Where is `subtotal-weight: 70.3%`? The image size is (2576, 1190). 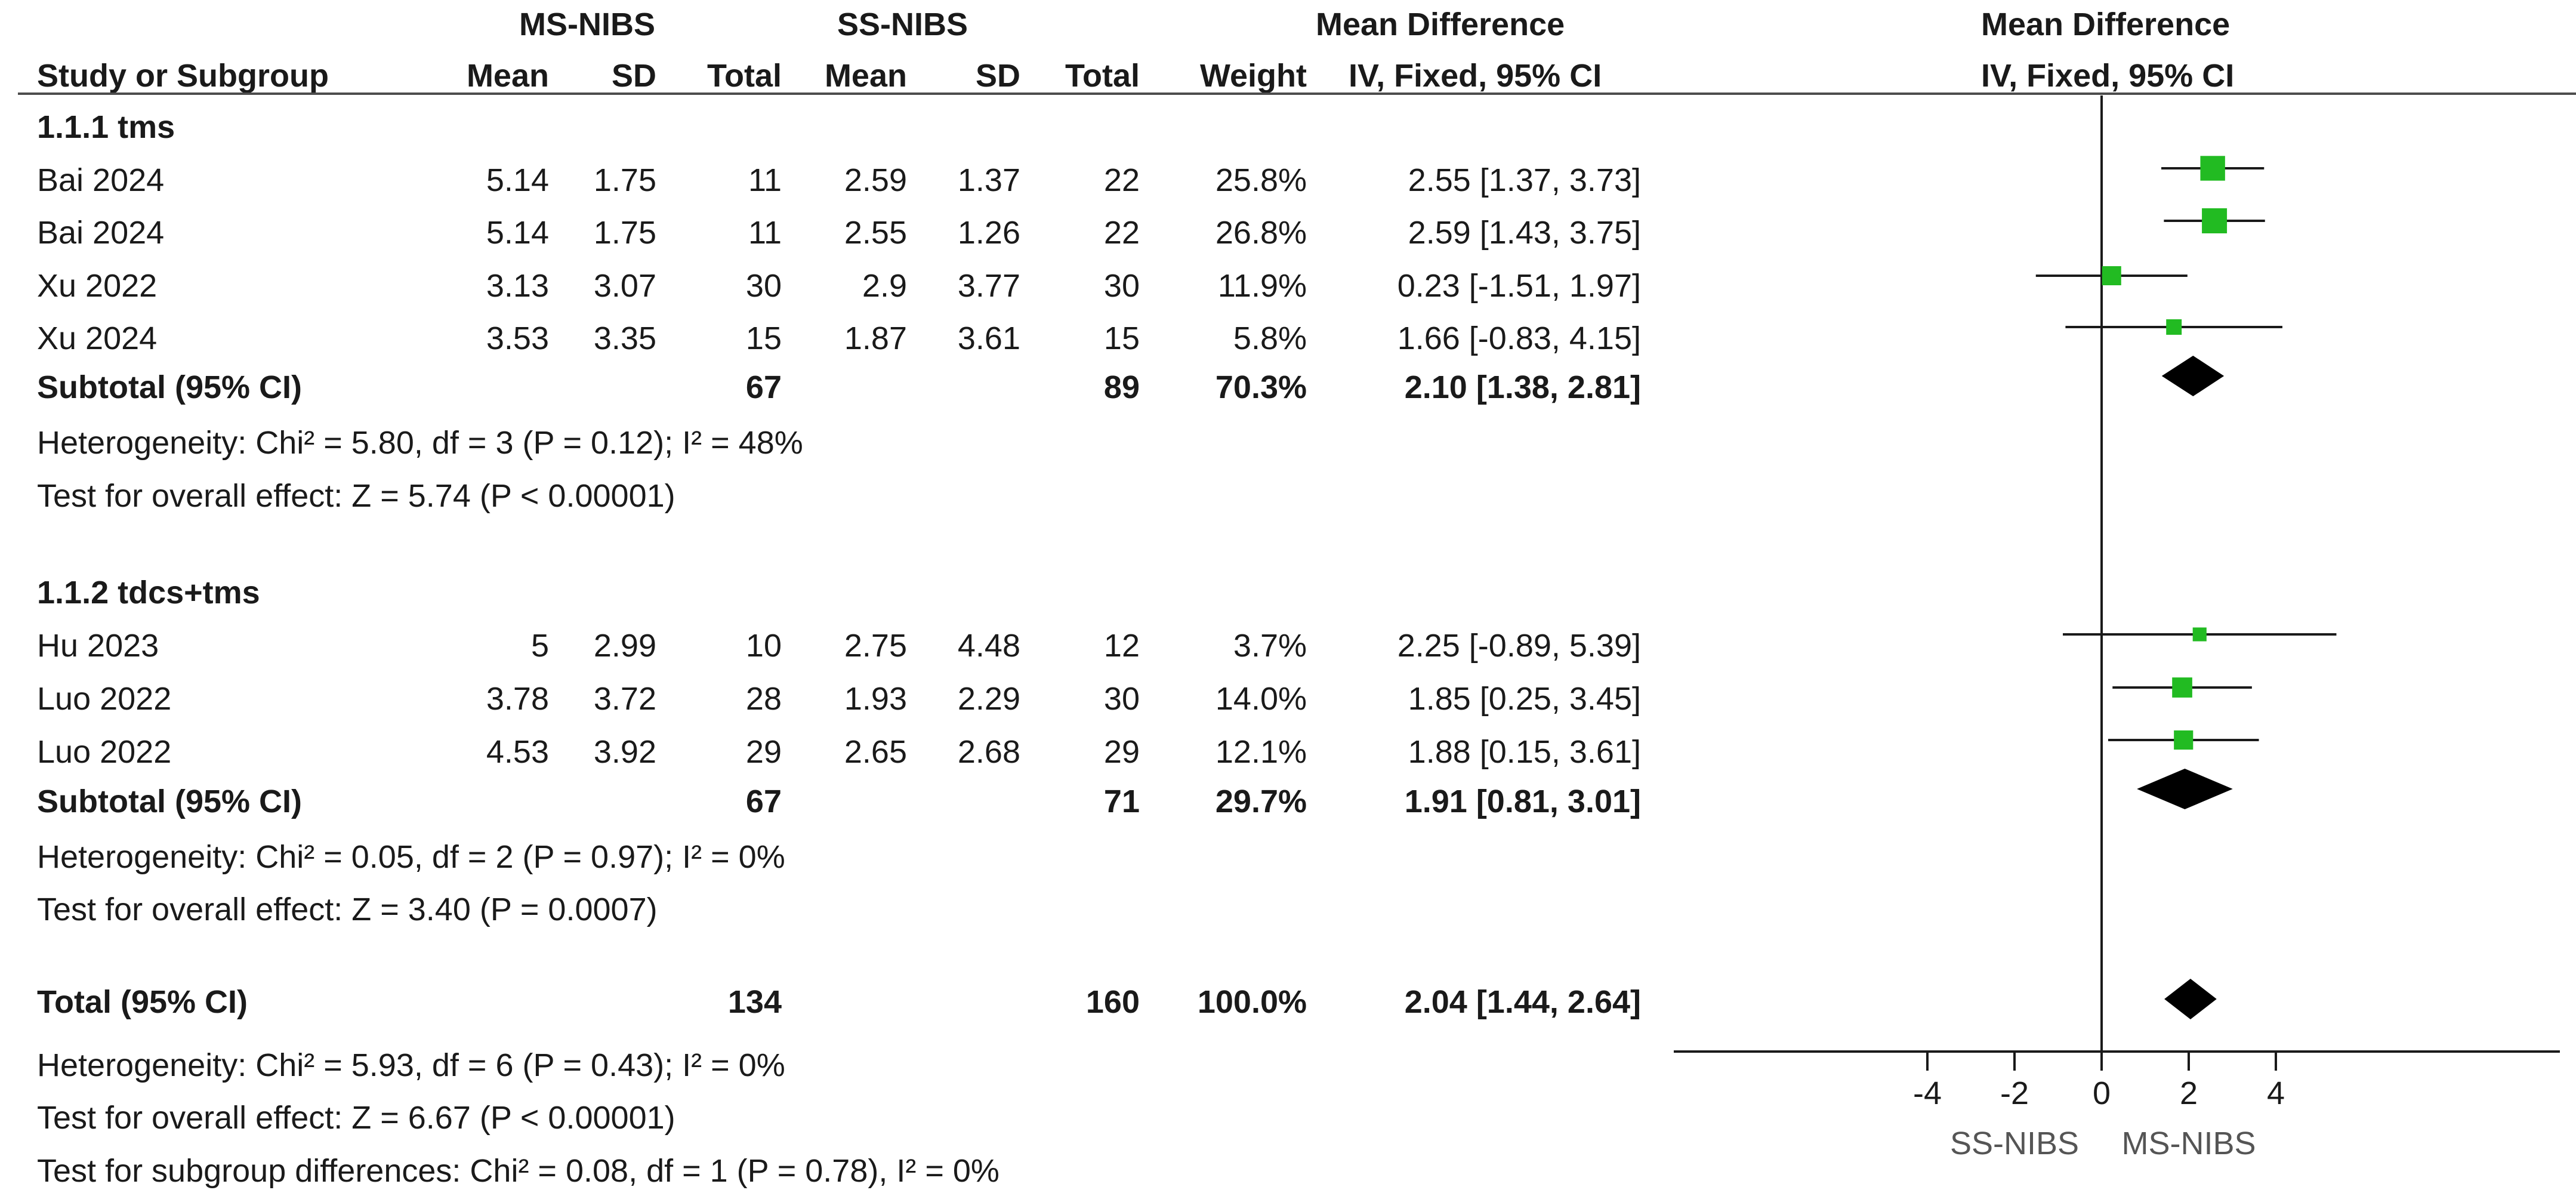
subtotal-weight: 70.3% is located at coordinates (1261, 387).